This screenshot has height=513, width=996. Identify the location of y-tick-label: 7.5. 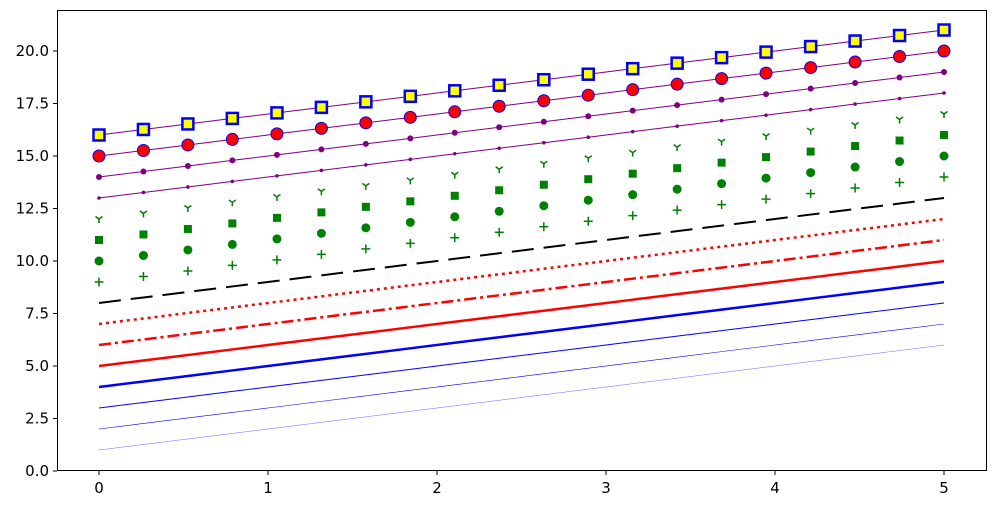
(37, 314).